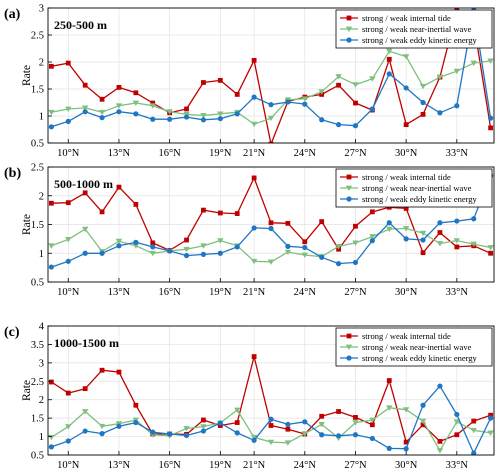 The height and width of the screenshot is (475, 500). What do you see at coordinates (37, 144) in the screenshot?
I see `y-tick-label: 0.5` at bounding box center [37, 144].